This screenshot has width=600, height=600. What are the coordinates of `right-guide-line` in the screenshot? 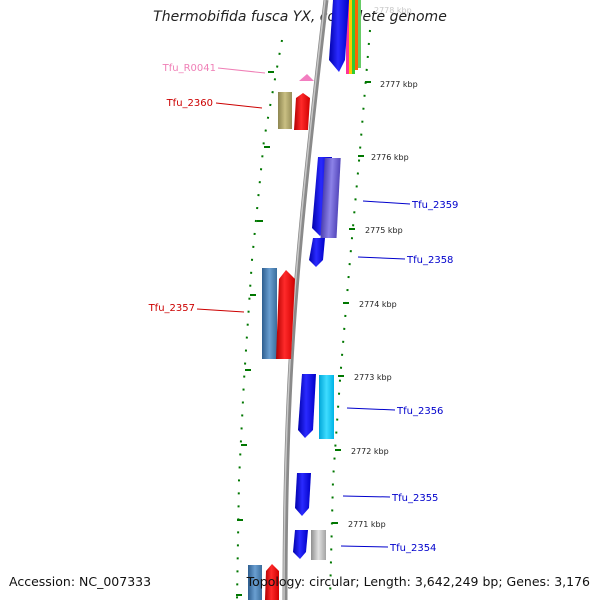 It's located at (350, 314).